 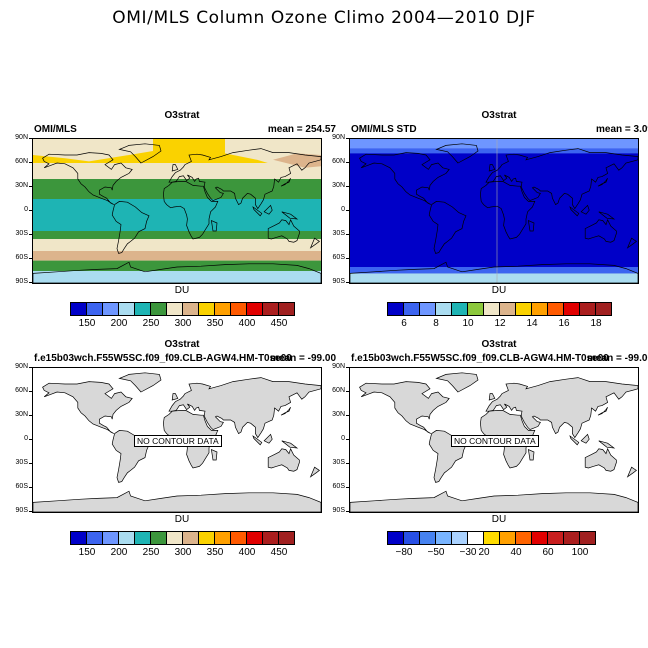 What do you see at coordinates (404, 323) in the screenshot?
I see `colorbar-tick-label: 6` at bounding box center [404, 323].